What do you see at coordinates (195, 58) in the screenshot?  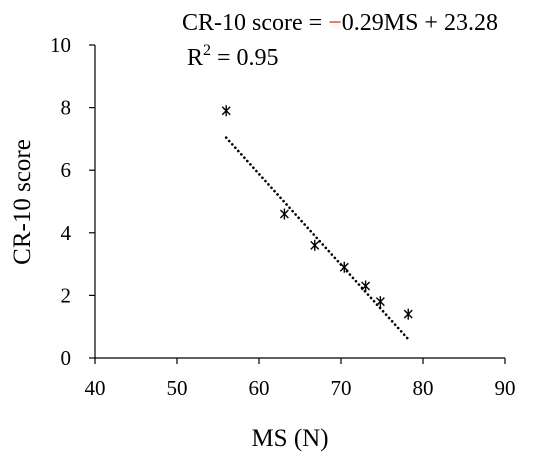 I see `r-squared-label: R` at bounding box center [195, 58].